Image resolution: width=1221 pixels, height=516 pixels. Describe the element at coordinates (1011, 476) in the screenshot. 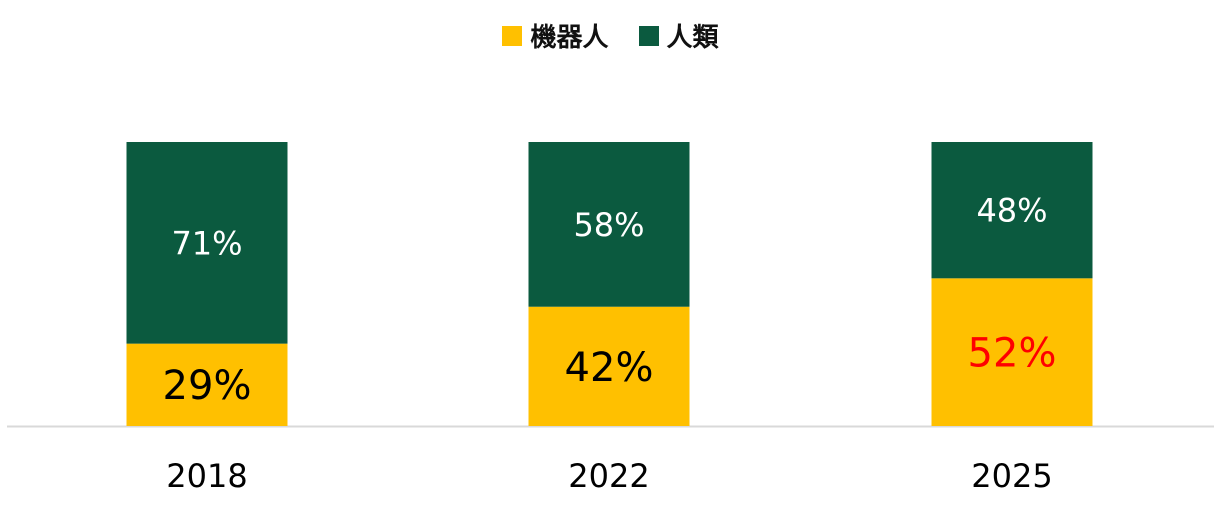

I see `x-tick-label-2025: 2025` at that location.